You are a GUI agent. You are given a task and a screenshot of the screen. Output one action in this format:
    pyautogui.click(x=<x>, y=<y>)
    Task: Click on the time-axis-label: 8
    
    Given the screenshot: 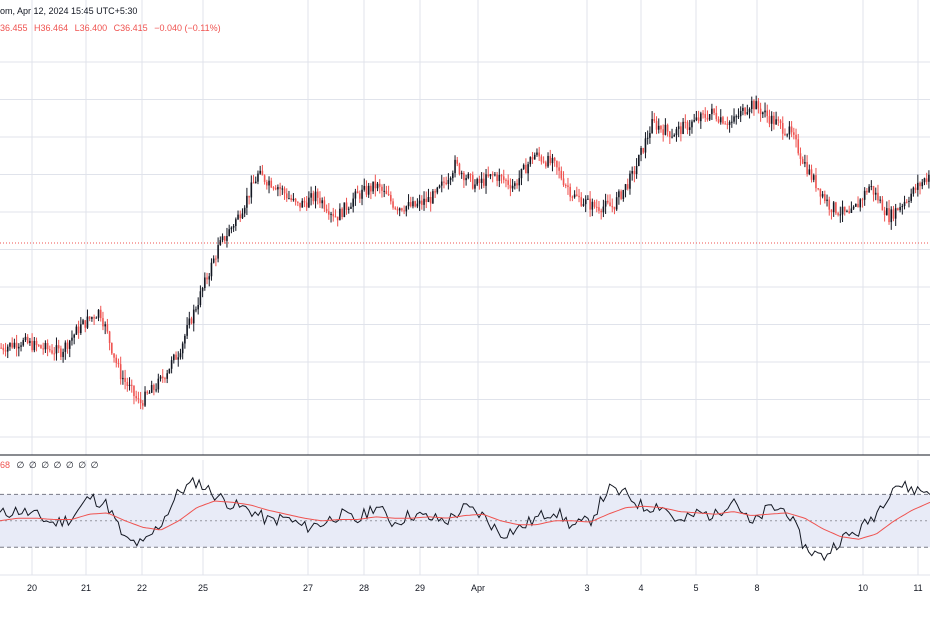 What is the action you would take?
    pyautogui.click(x=757, y=588)
    